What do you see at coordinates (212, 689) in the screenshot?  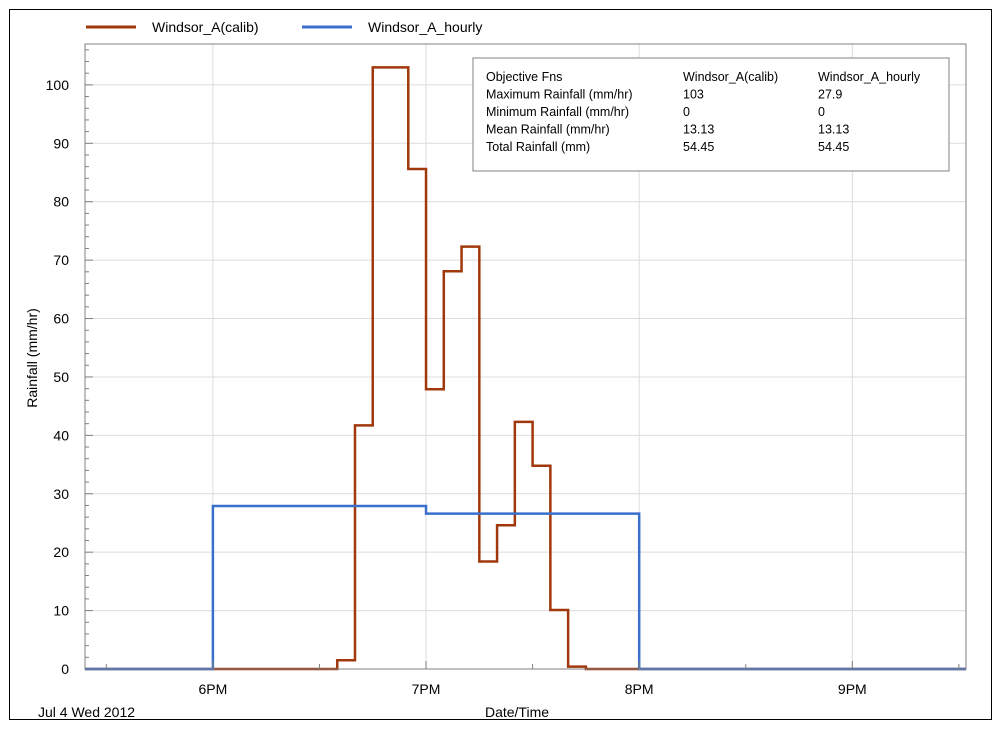 I see `x-tick-label: 6PM` at bounding box center [212, 689].